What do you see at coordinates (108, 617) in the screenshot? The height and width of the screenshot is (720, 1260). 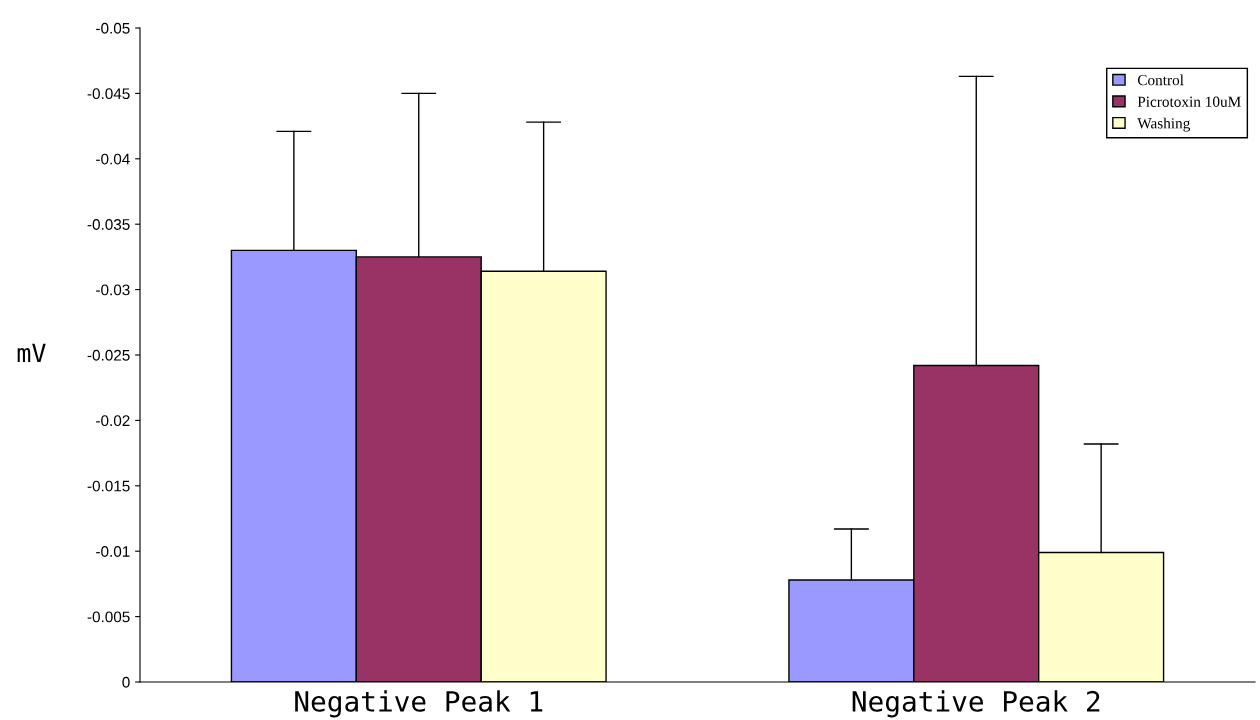 I see `y-tick-label: -0.005` at bounding box center [108, 617].